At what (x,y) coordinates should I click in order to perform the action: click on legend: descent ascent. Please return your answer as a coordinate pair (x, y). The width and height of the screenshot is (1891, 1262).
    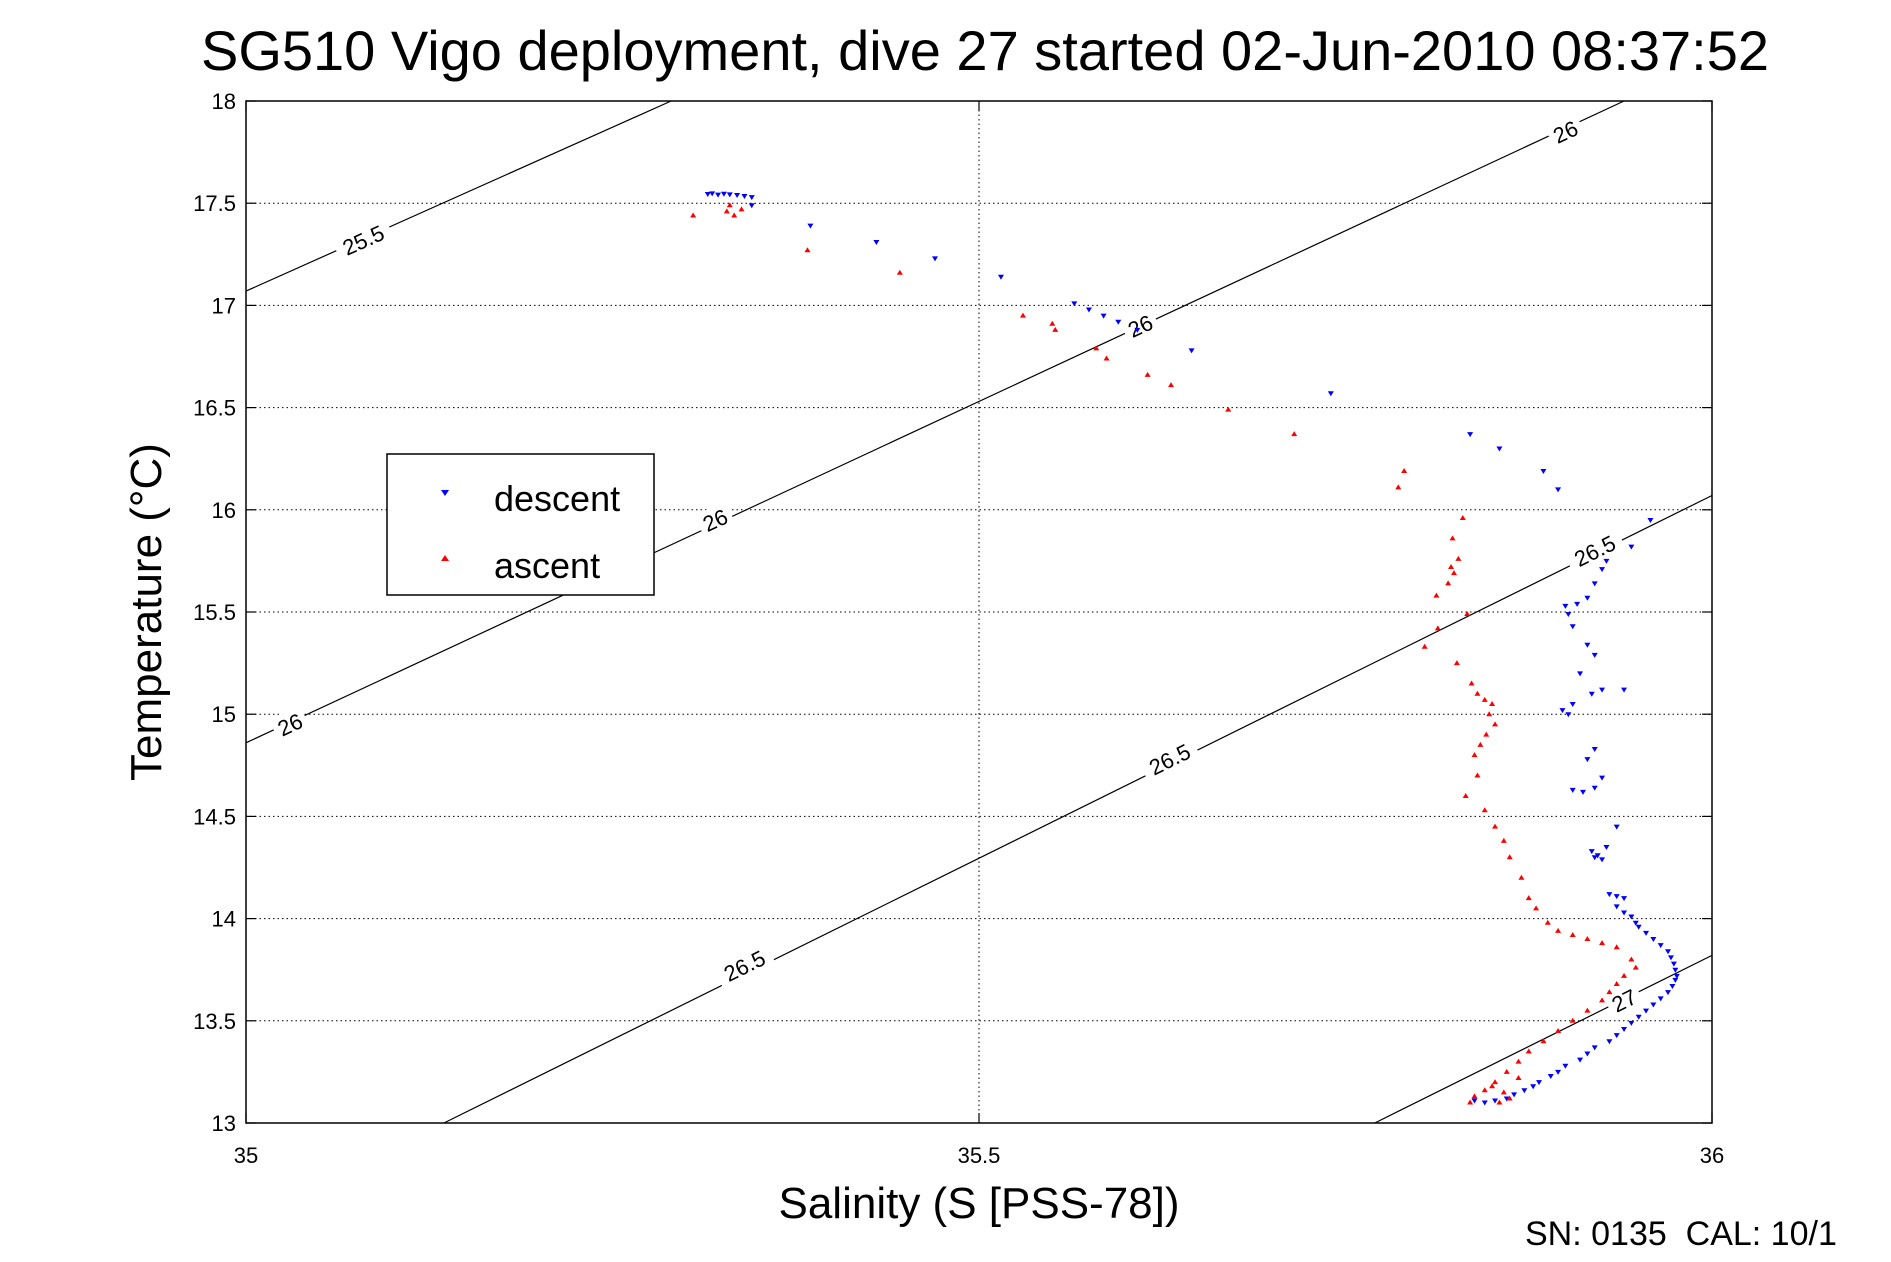
    Looking at the image, I should click on (520, 524).